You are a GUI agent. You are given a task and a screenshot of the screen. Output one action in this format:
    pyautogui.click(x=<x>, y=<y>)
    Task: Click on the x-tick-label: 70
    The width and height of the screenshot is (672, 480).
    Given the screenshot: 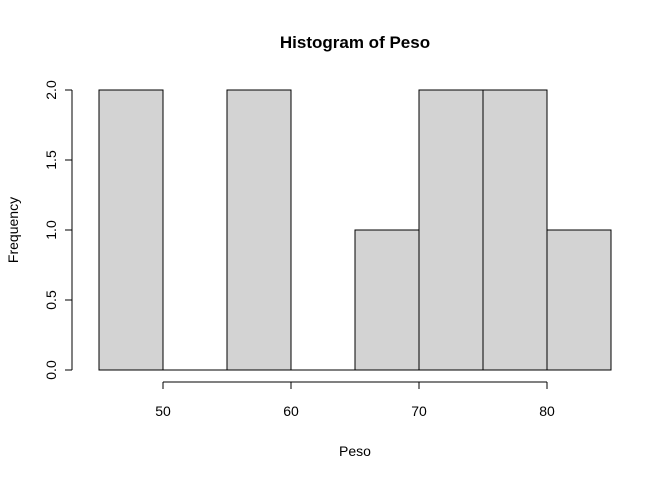 What is the action you would take?
    pyautogui.click(x=419, y=411)
    